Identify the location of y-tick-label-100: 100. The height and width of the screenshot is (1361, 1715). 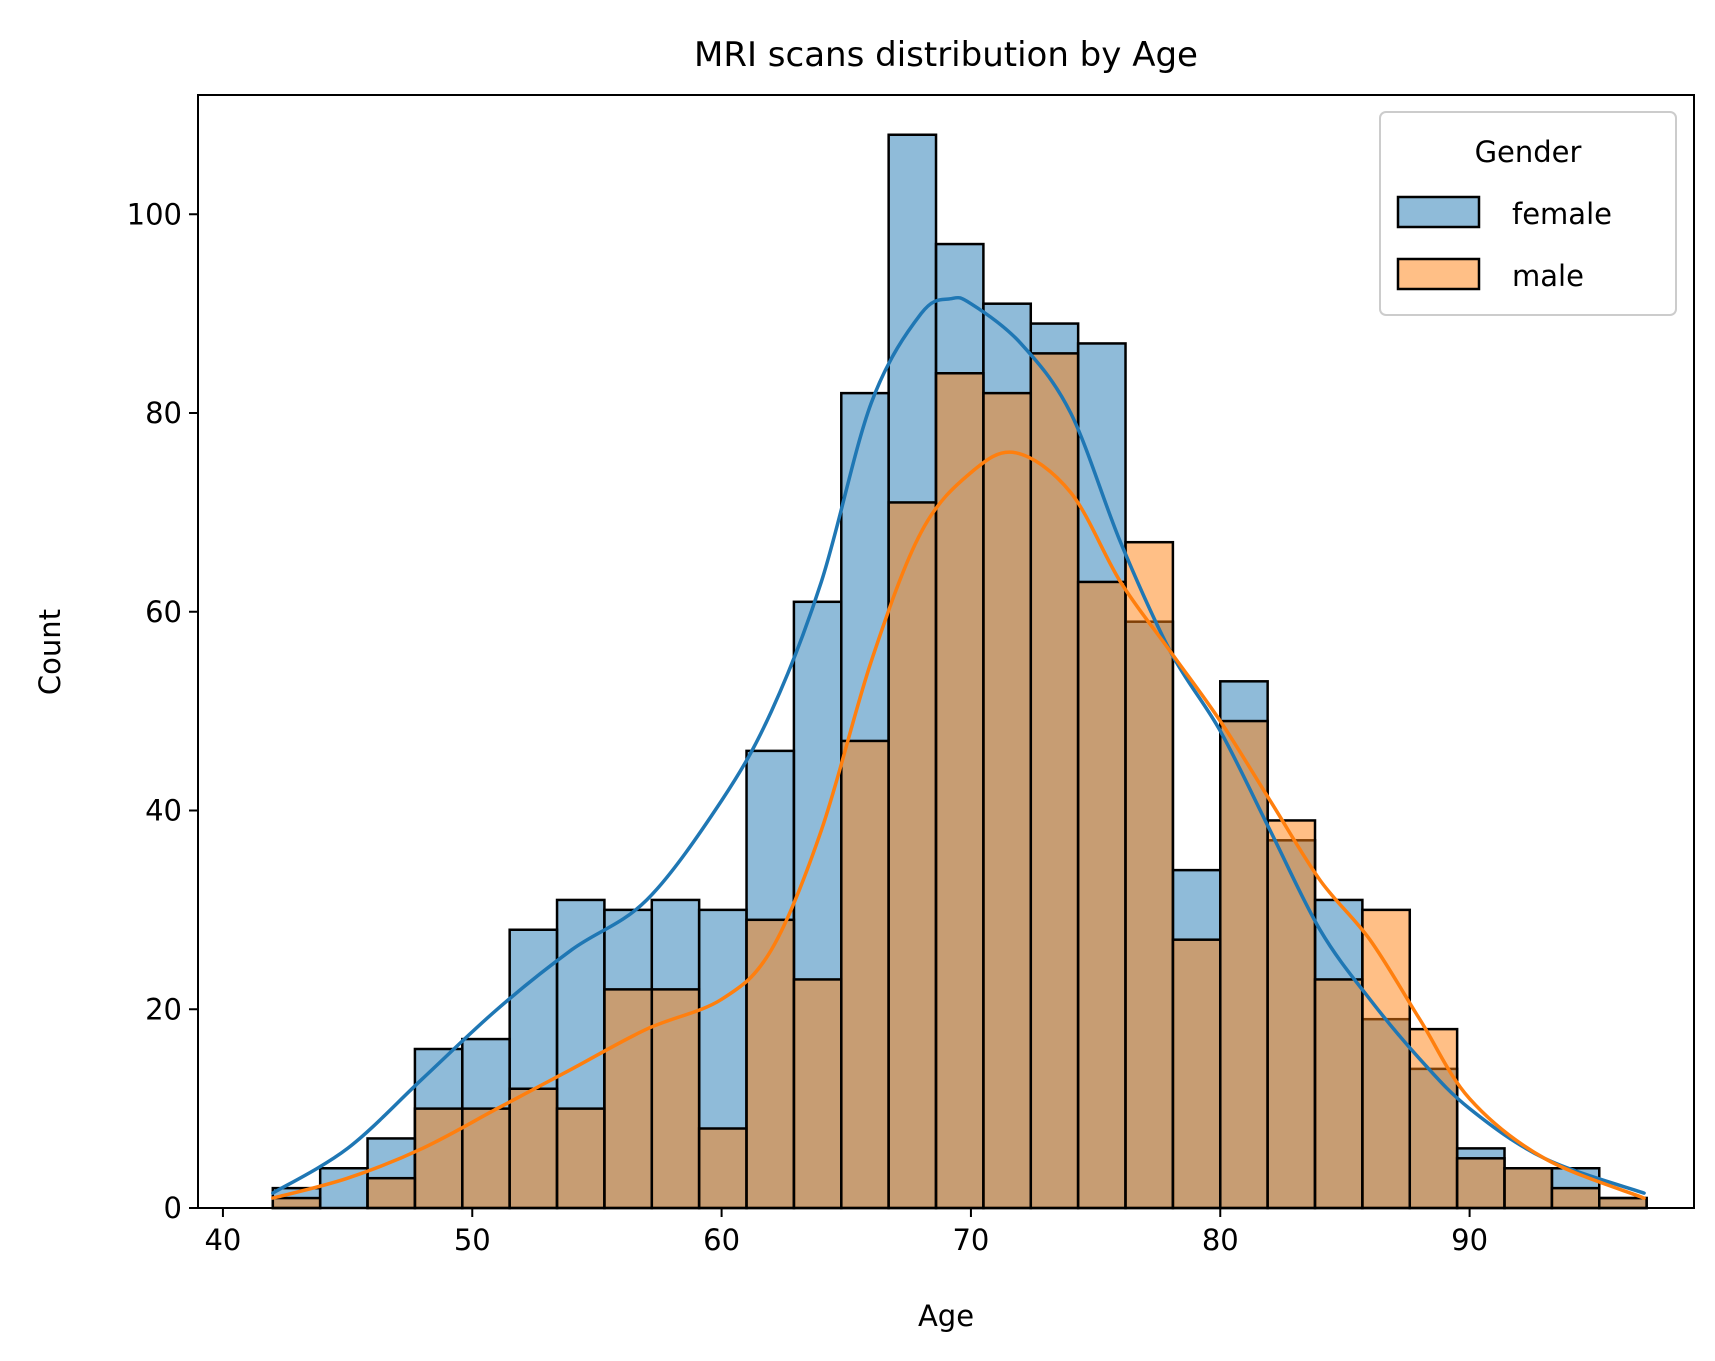
(154, 214).